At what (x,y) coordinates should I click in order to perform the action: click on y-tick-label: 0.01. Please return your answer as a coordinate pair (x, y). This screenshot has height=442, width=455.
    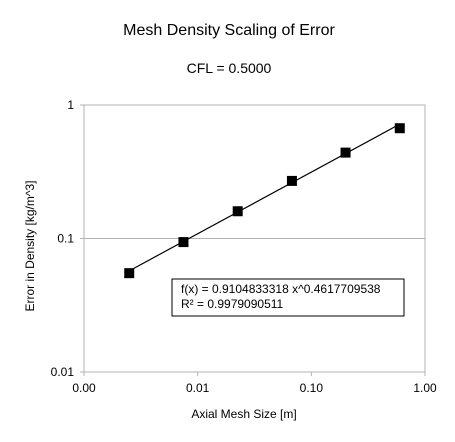
    Looking at the image, I should click on (63, 372).